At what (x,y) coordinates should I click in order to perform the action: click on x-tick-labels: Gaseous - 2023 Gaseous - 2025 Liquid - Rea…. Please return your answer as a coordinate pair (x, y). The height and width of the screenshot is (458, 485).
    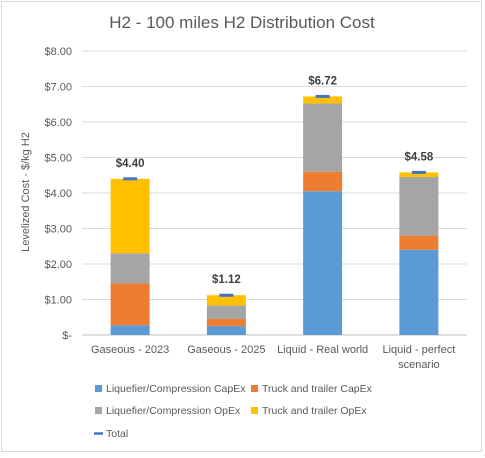
    Looking at the image, I should click on (273, 357).